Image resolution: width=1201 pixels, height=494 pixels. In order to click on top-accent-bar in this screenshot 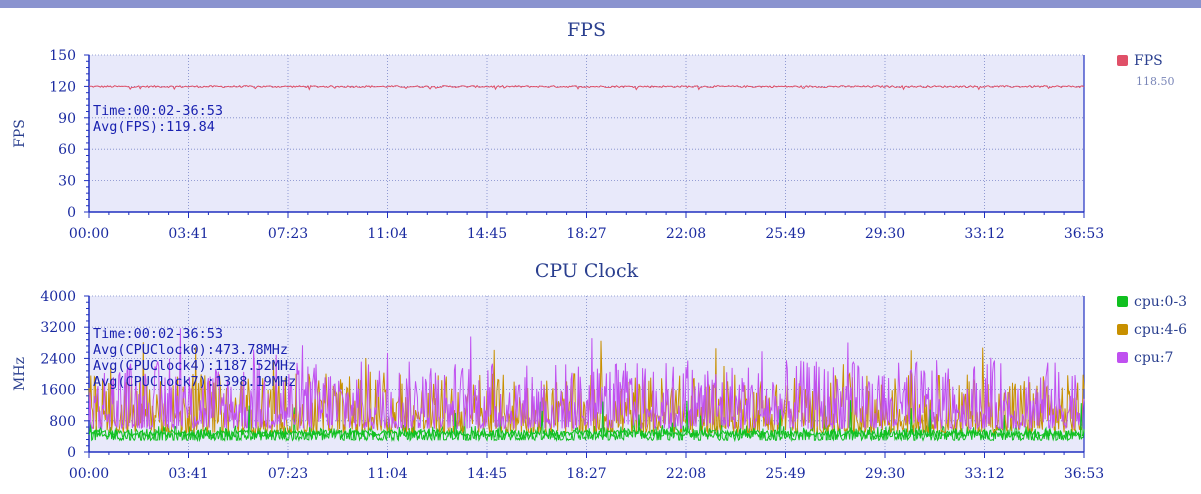, I will do `click(600, 4)`.